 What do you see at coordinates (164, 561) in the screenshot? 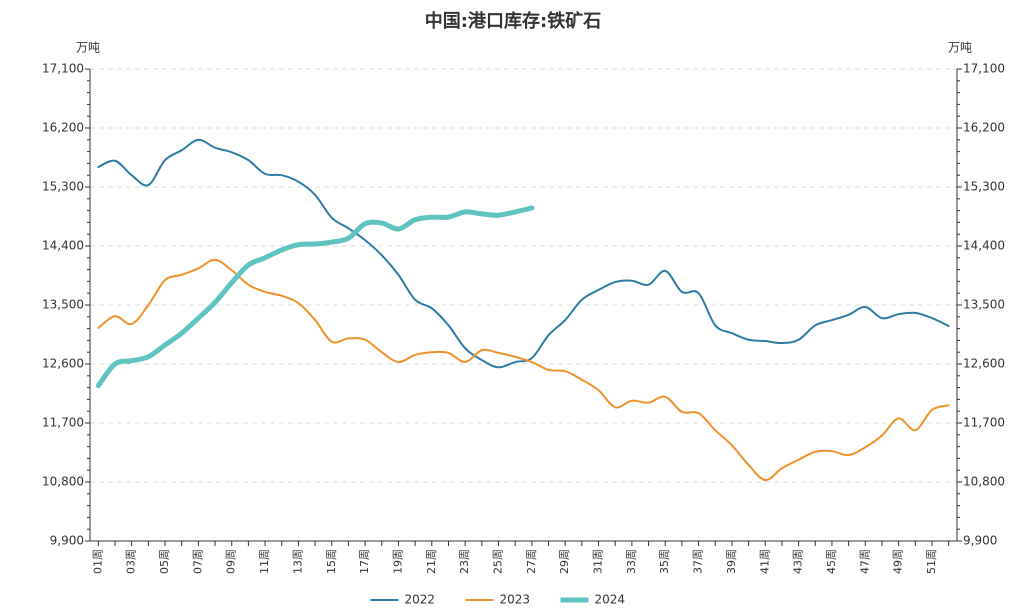
I see `x-tick-label: 05周` at bounding box center [164, 561].